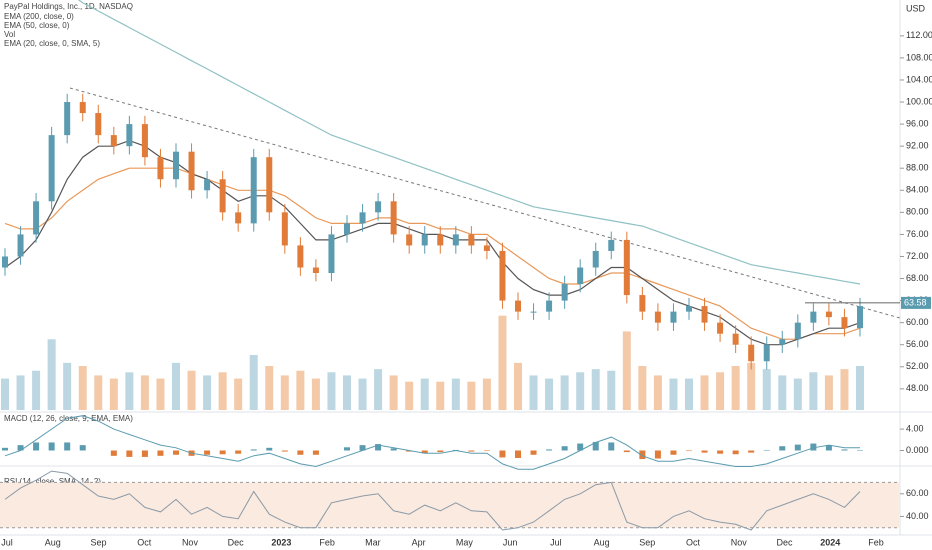  I want to click on y-tick-label: 84.00, so click(917, 190).